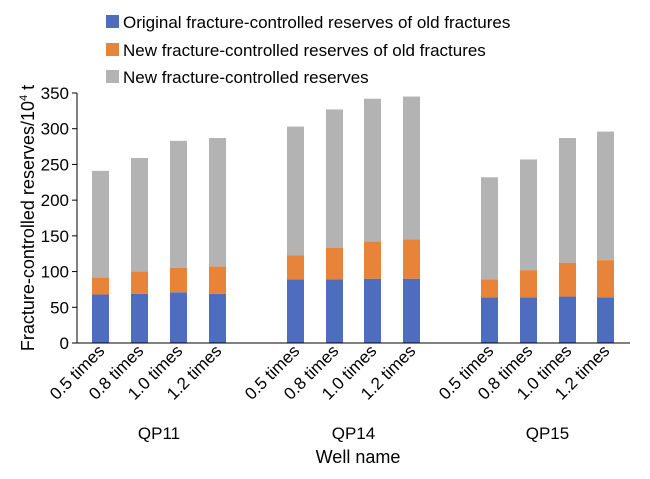  Describe the element at coordinates (55, 164) in the screenshot. I see `y-tick-label: 250` at that location.